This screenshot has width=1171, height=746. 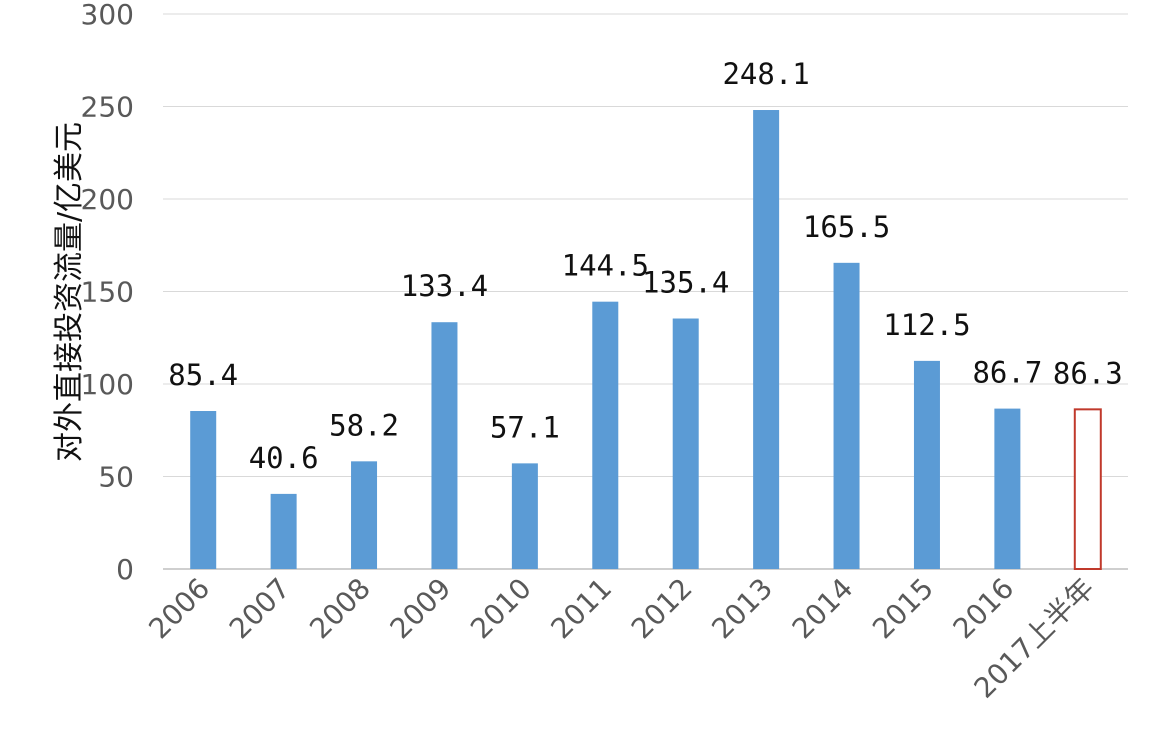 What do you see at coordinates (662, 609) in the screenshot?
I see `x-tick-label: 2012` at bounding box center [662, 609].